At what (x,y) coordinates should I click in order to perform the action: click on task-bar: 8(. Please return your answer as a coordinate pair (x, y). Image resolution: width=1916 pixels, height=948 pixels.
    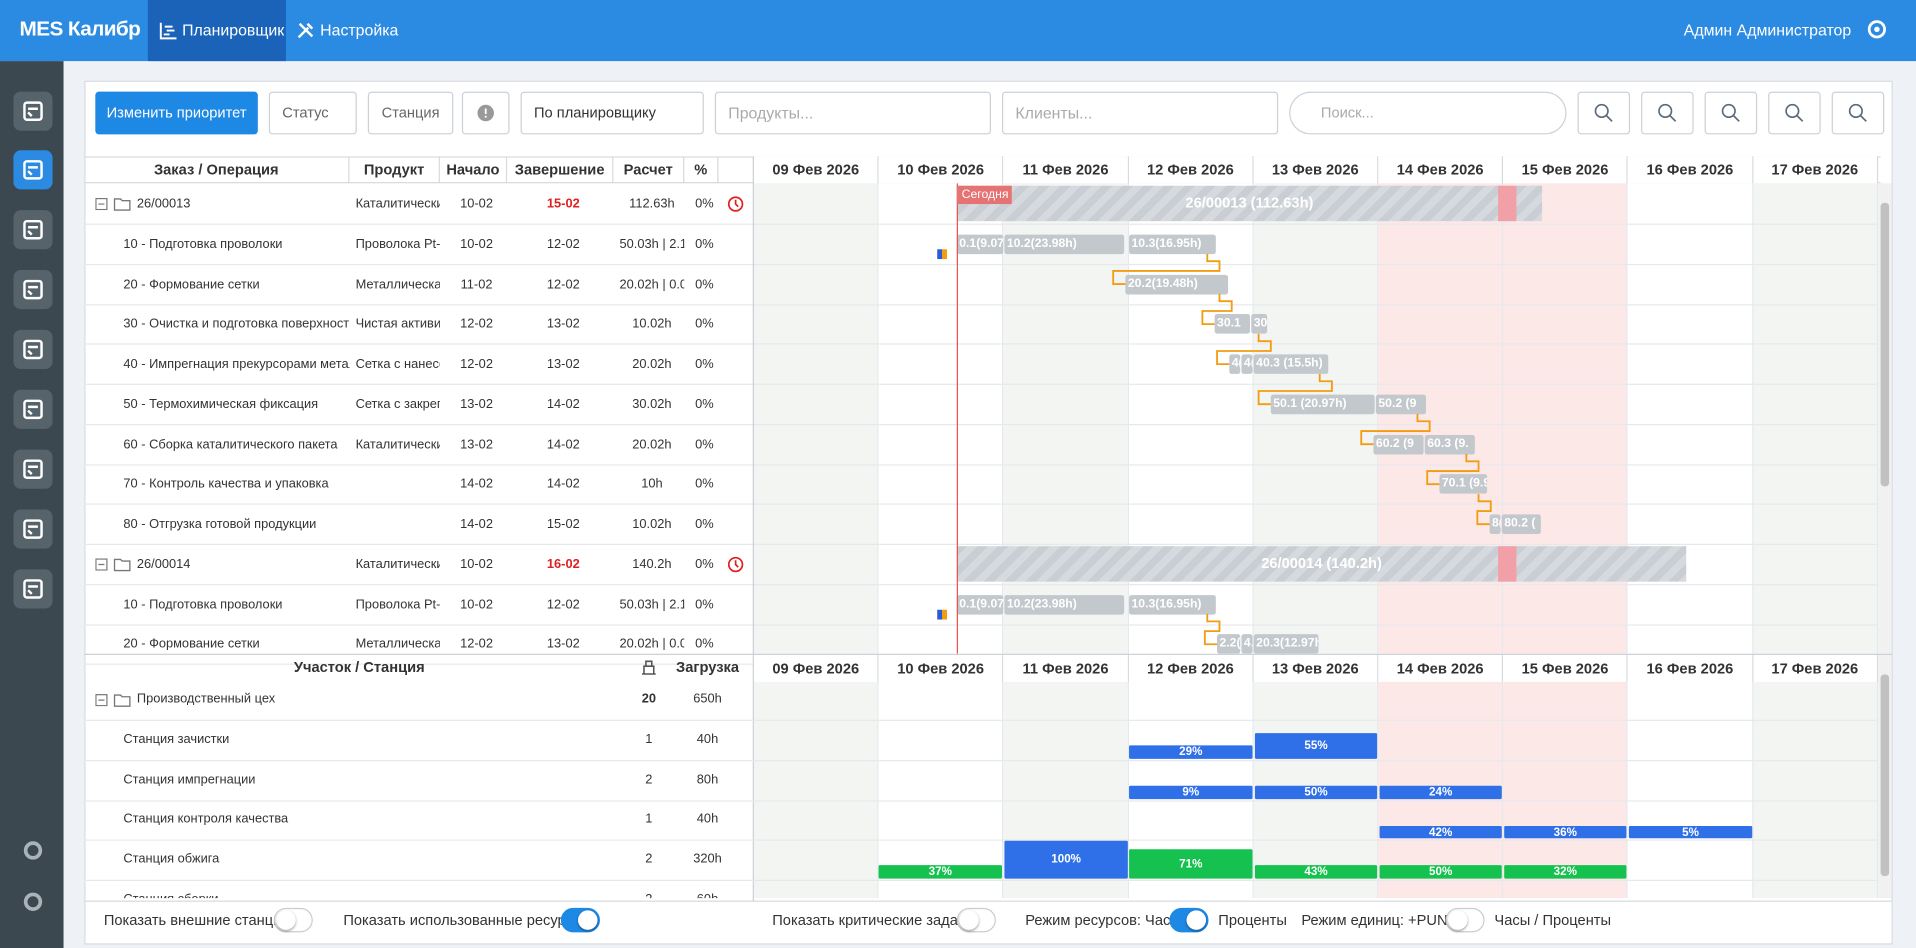
    Looking at the image, I should click on (1495, 524).